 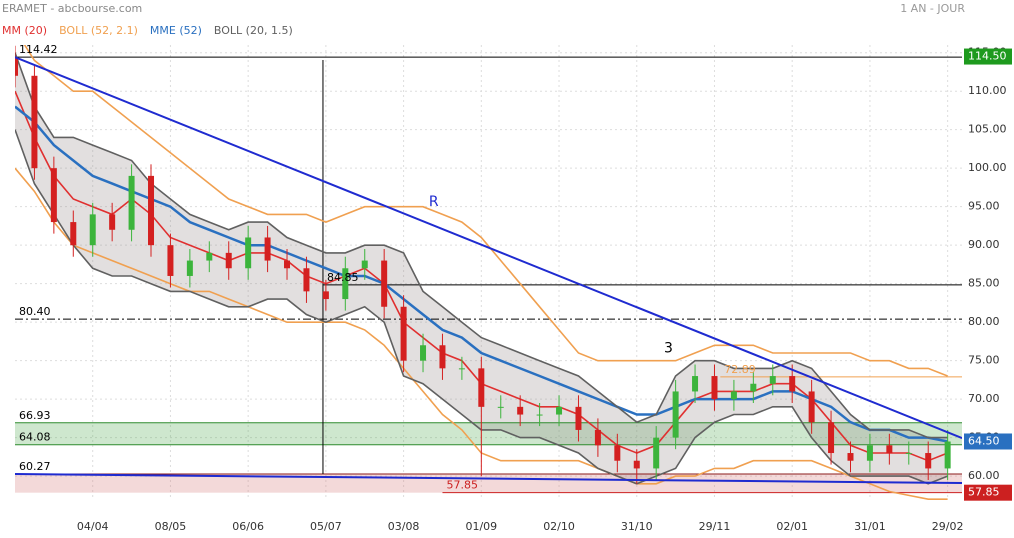 What do you see at coordinates (171, 526) in the screenshot?
I see `x-tick-label: 08/05` at bounding box center [171, 526].